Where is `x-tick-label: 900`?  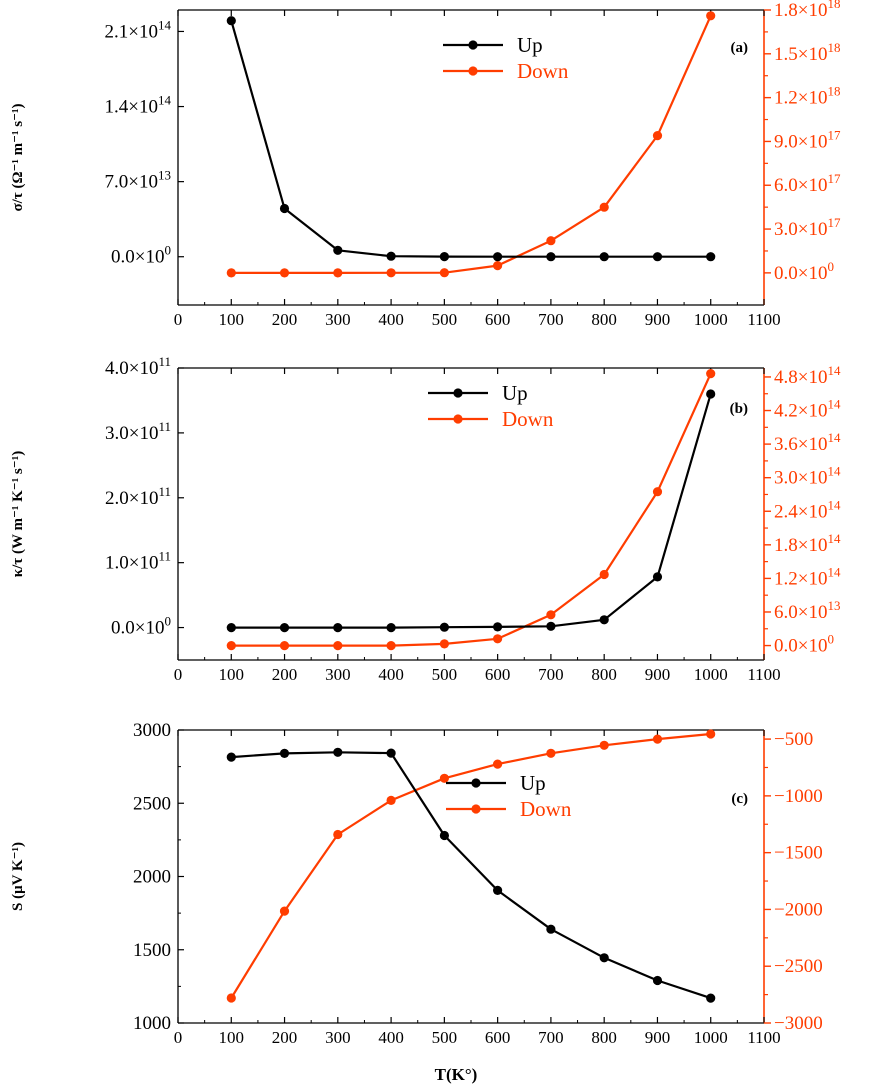 x-tick-label: 900 is located at coordinates (658, 319).